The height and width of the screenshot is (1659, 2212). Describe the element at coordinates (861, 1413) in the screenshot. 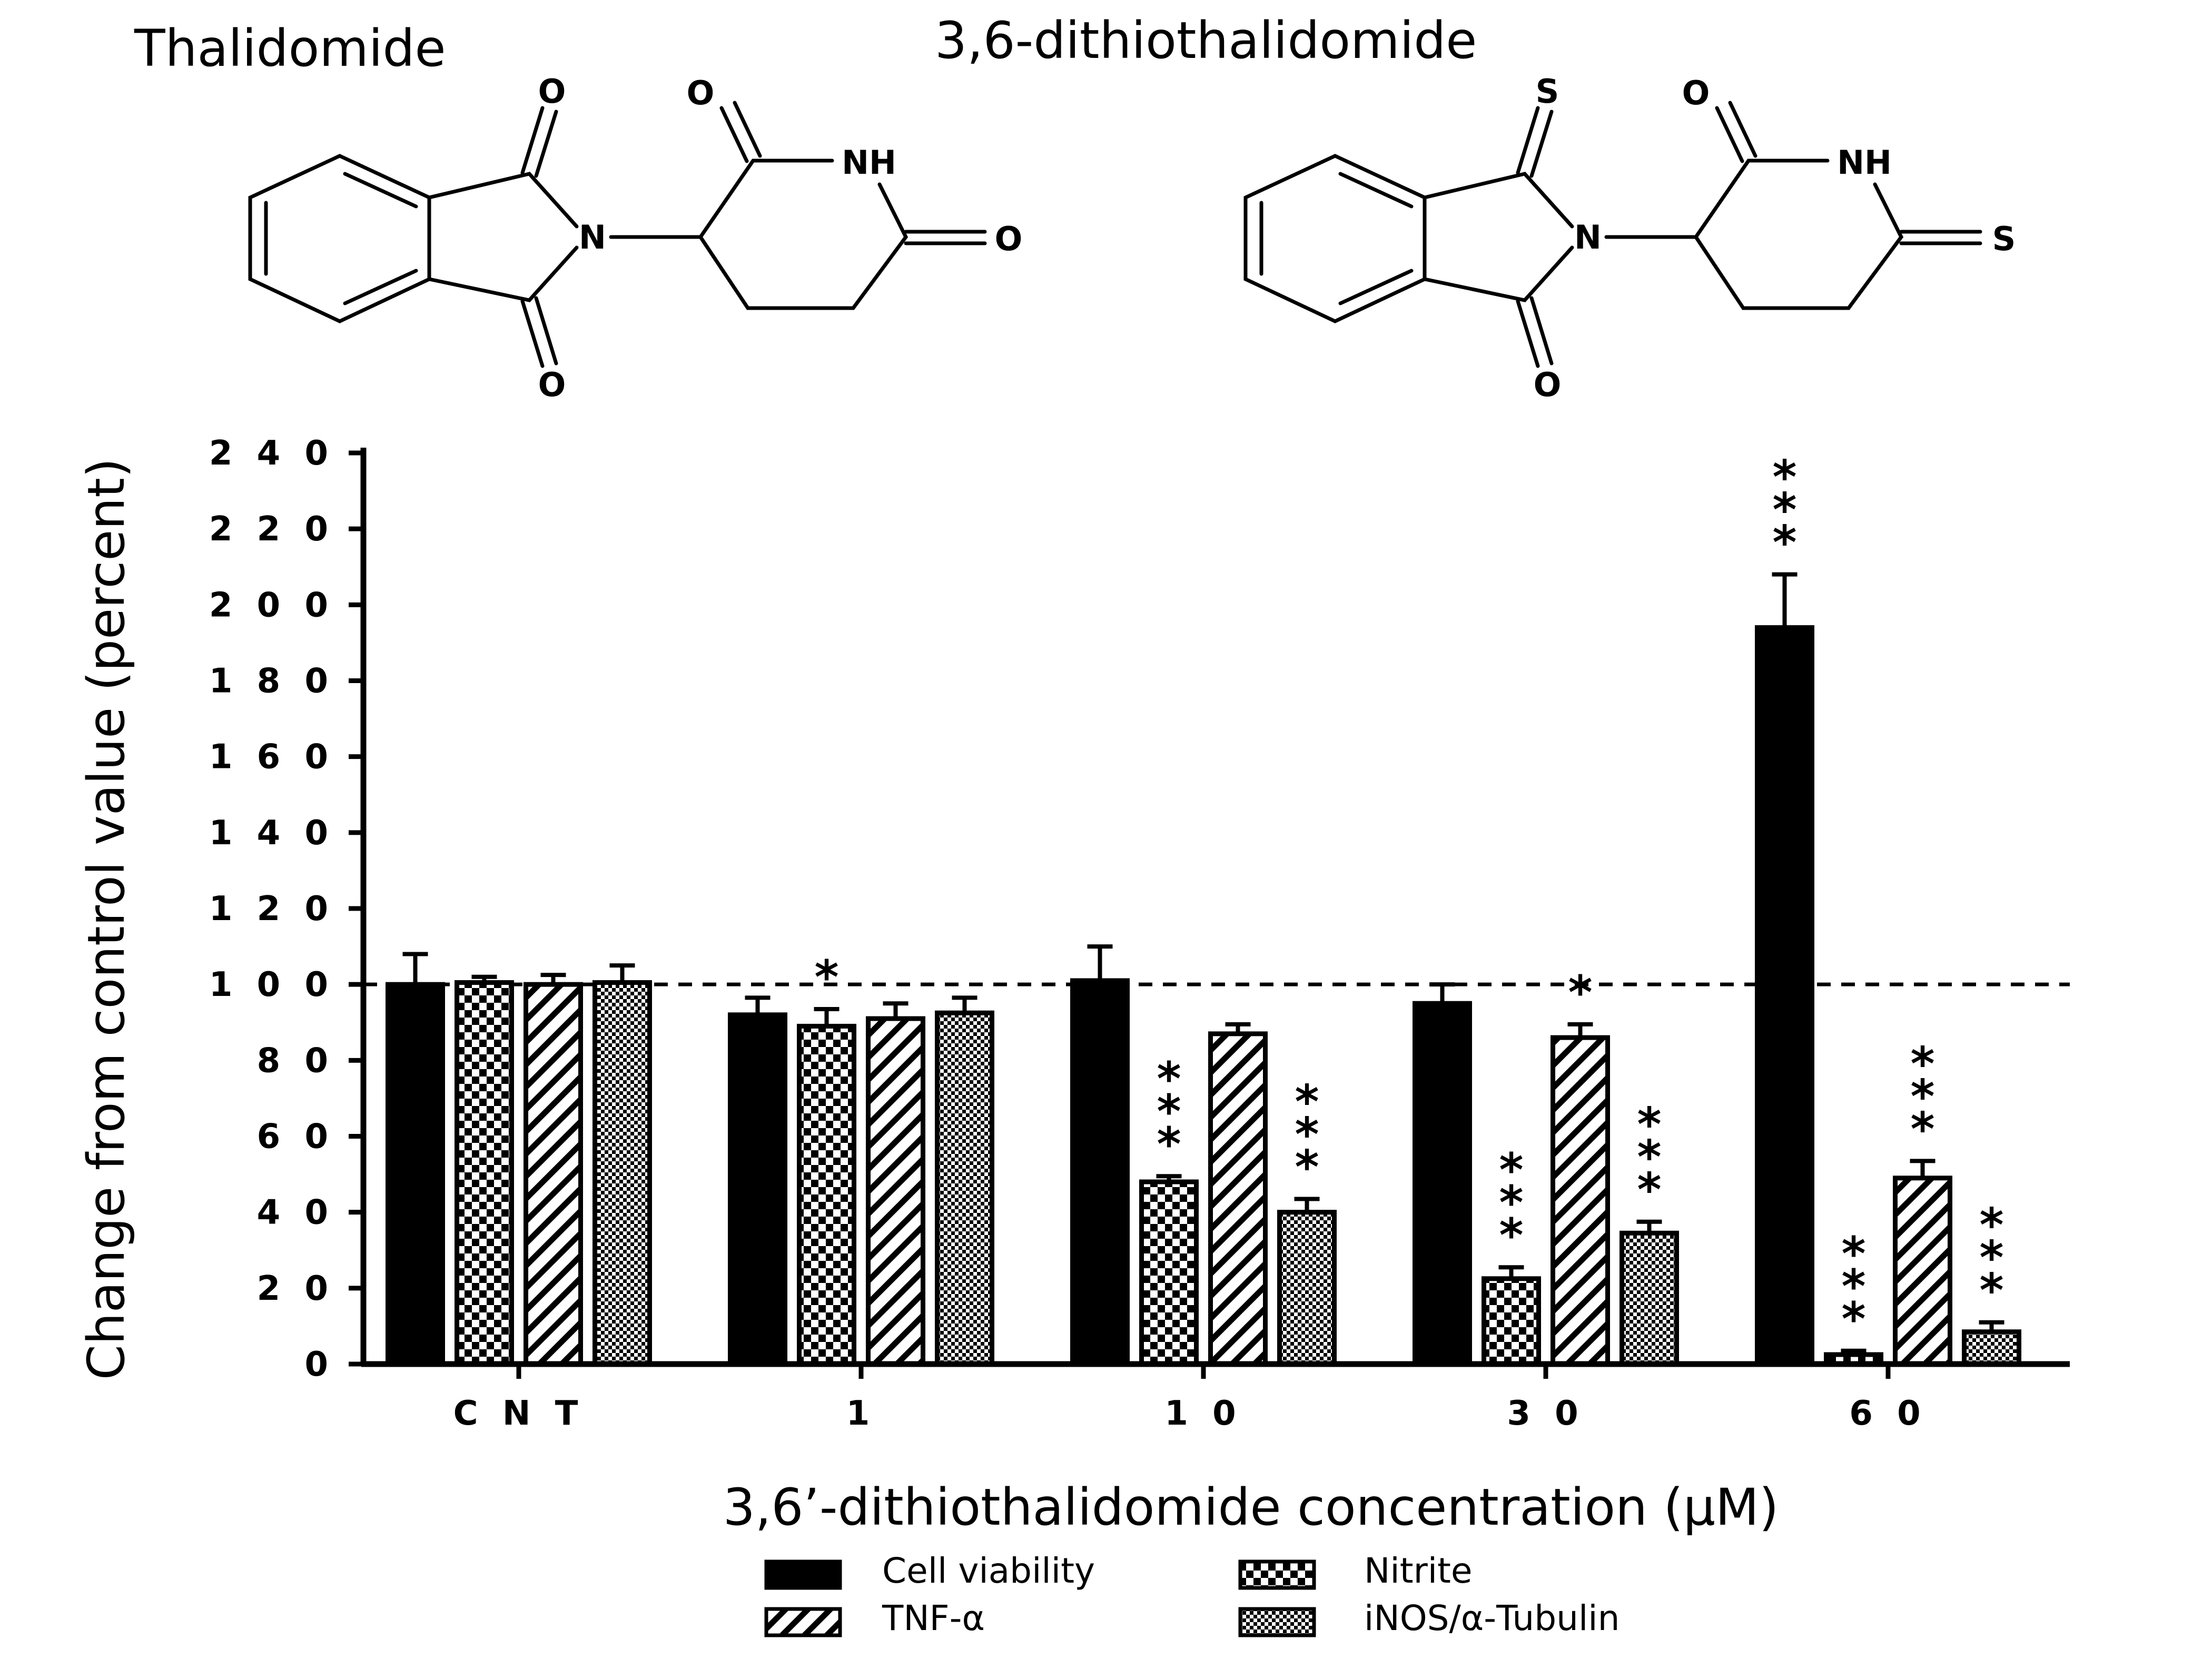

I see `x-tick-label: 1` at that location.